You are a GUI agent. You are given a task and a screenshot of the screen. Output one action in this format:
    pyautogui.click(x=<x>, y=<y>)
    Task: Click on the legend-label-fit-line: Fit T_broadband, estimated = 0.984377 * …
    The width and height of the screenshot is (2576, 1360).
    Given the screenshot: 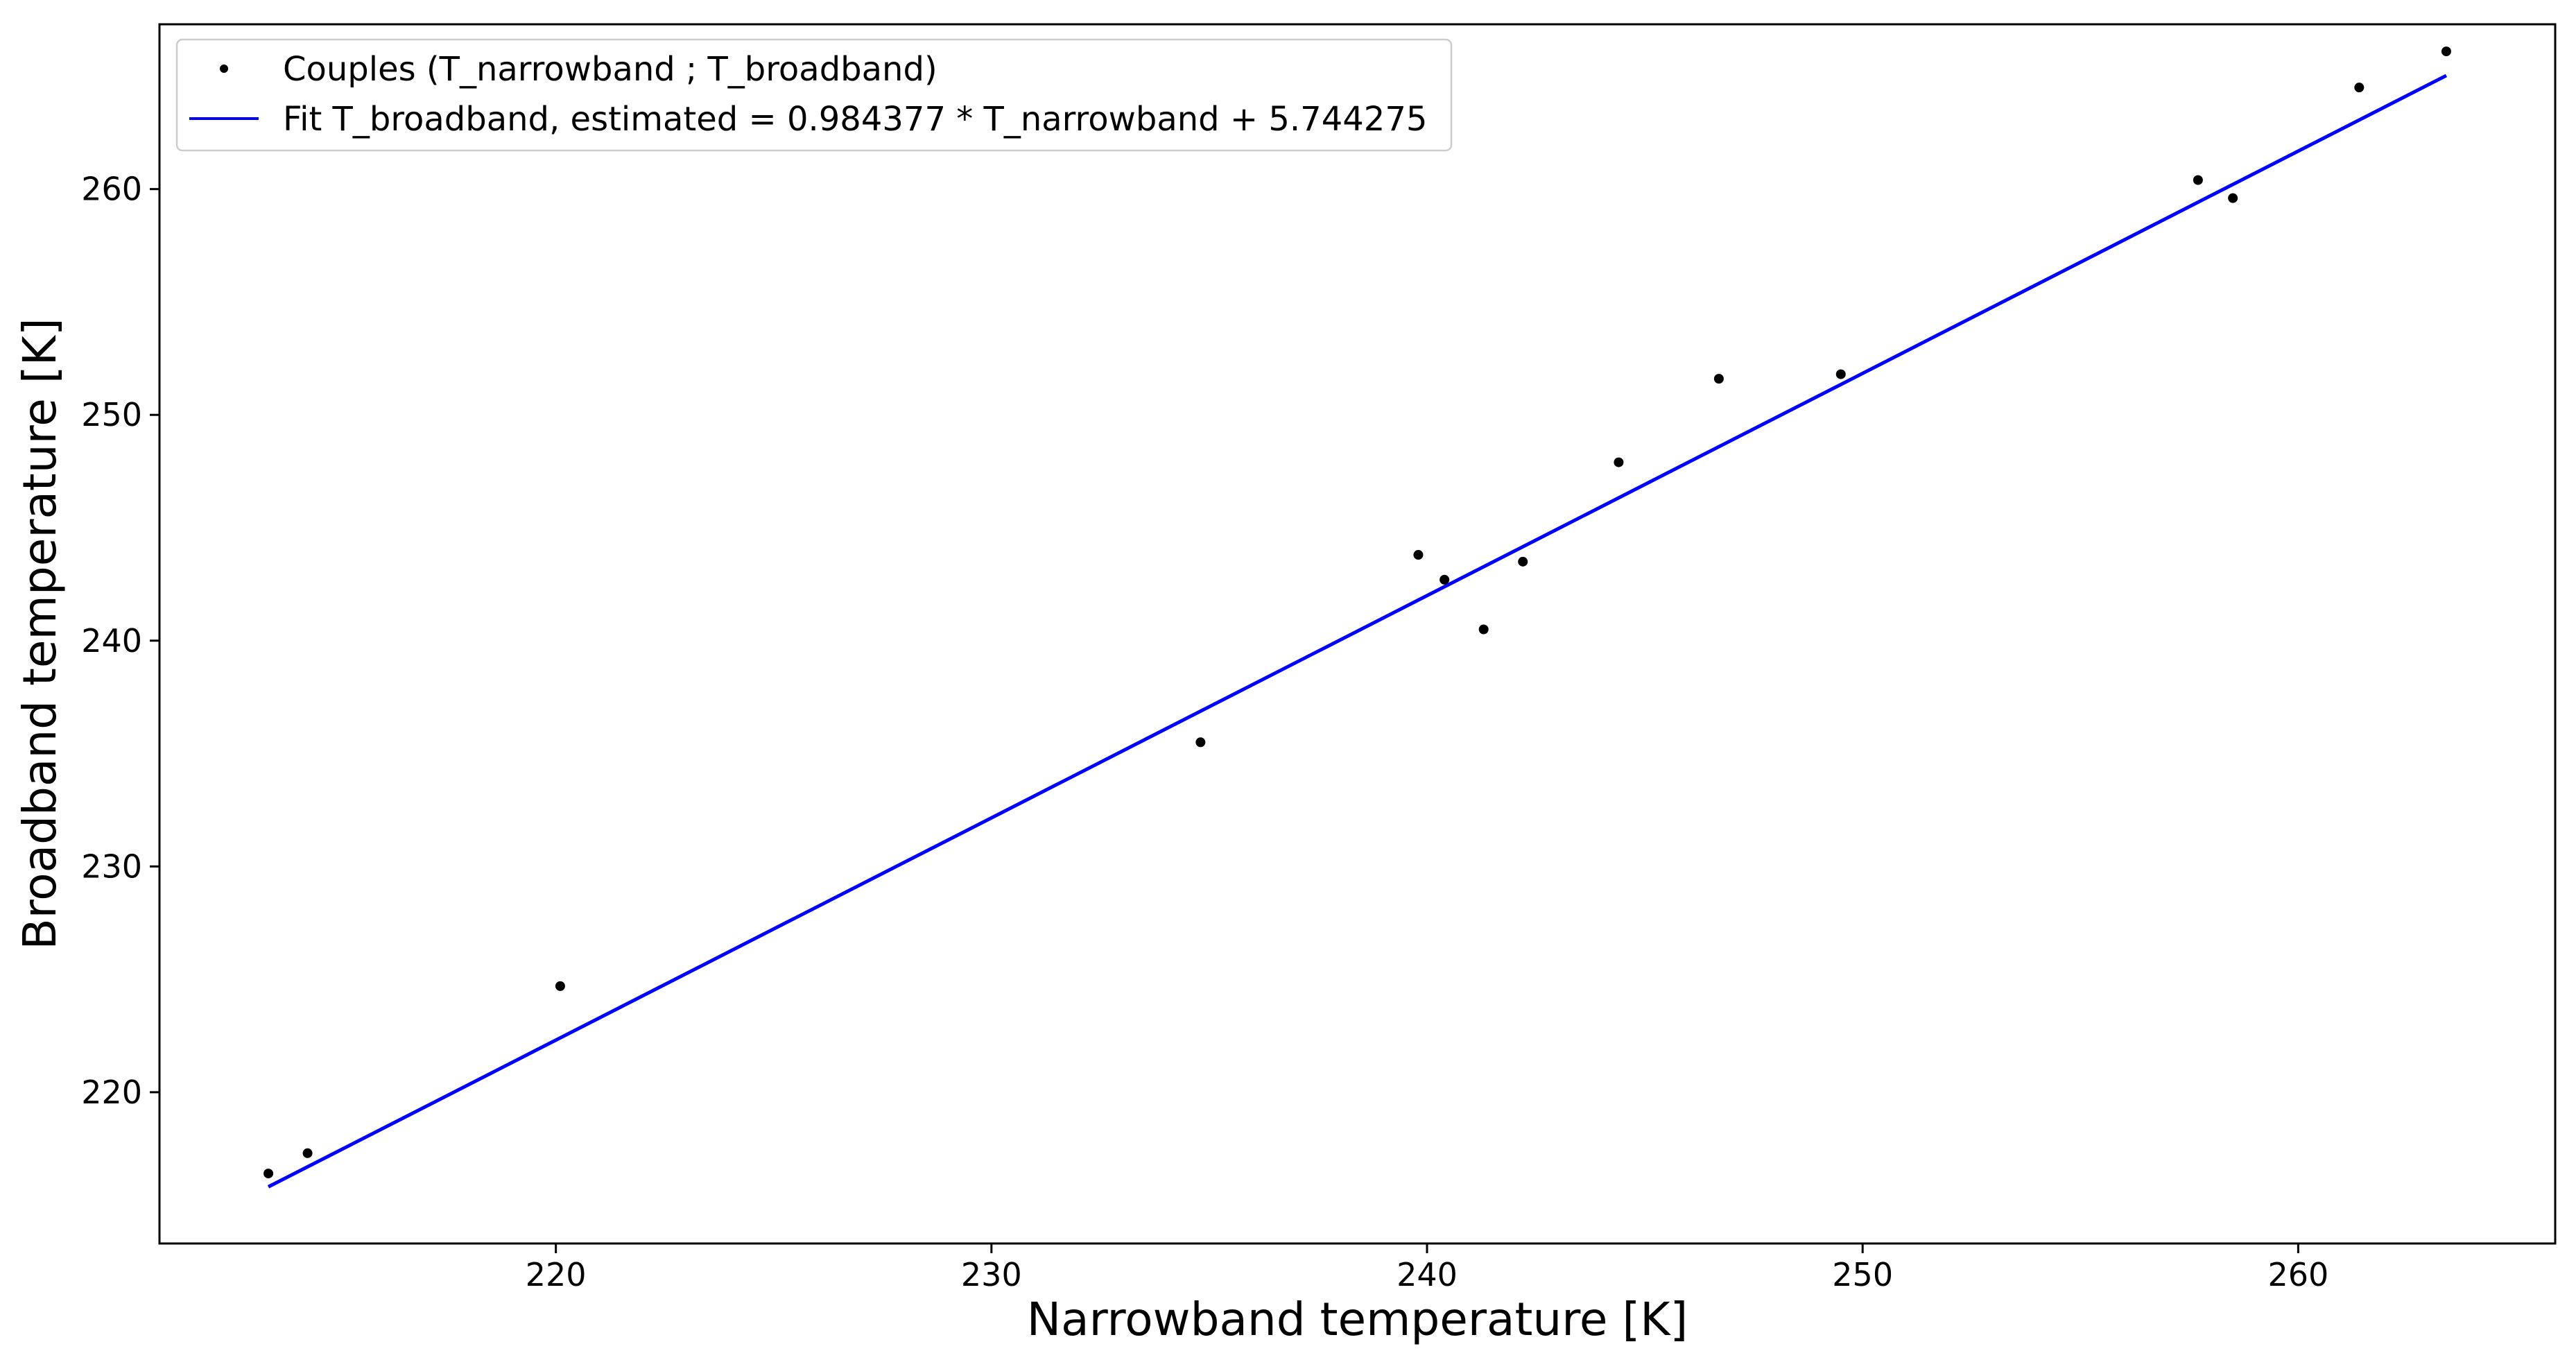 What is the action you would take?
    pyautogui.click(x=855, y=119)
    